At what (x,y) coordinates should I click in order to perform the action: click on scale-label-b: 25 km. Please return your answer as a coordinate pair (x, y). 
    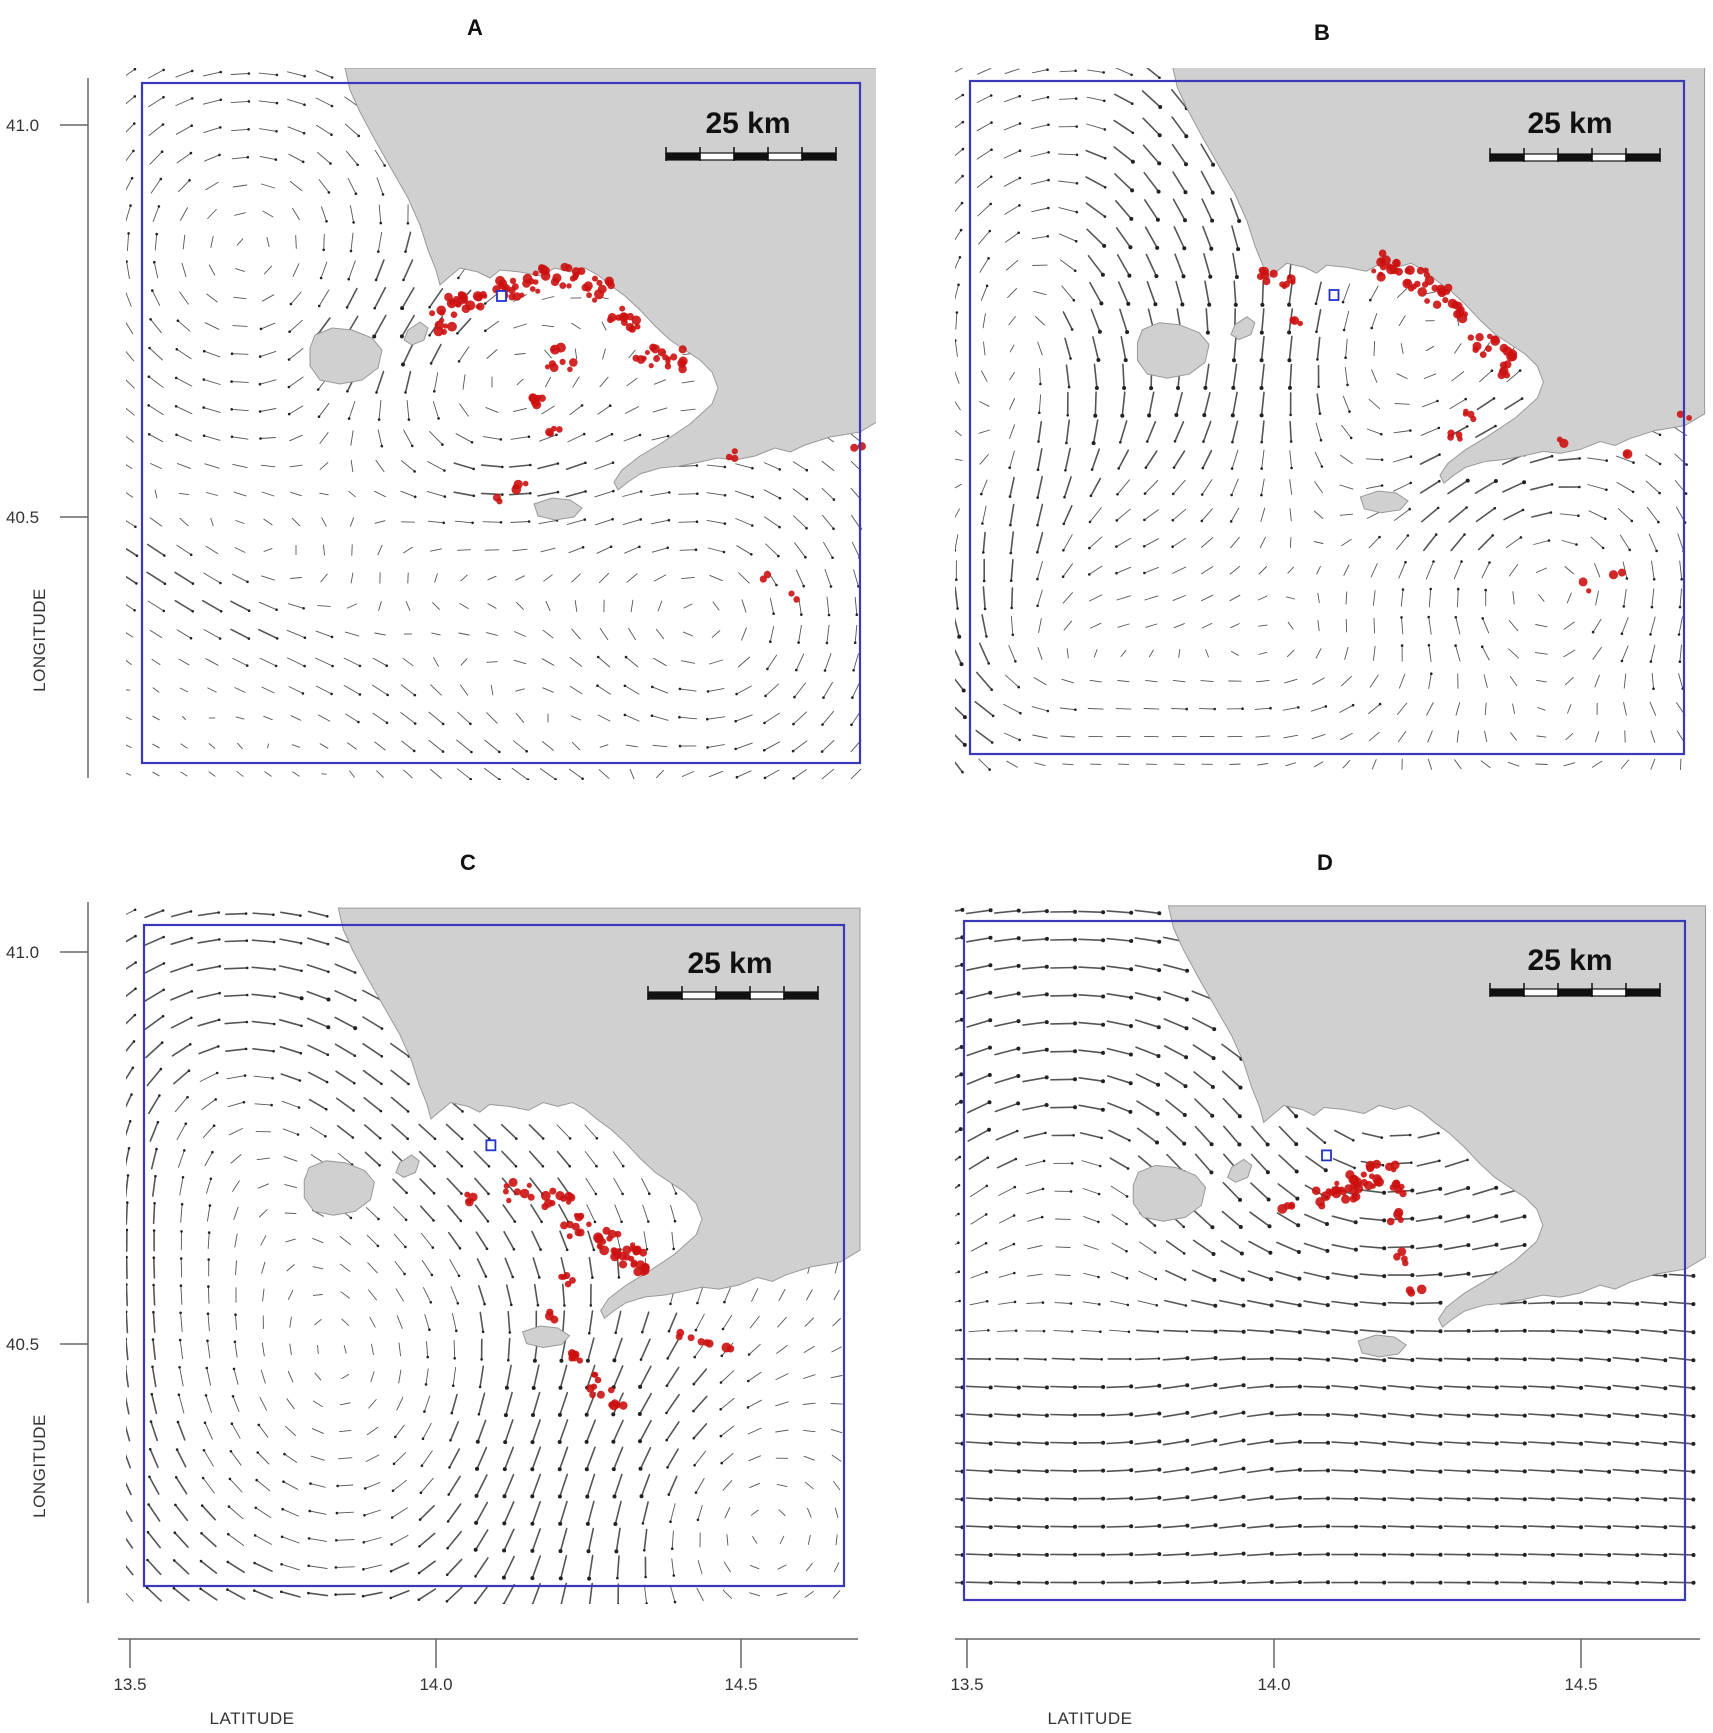
    Looking at the image, I should click on (1569, 123).